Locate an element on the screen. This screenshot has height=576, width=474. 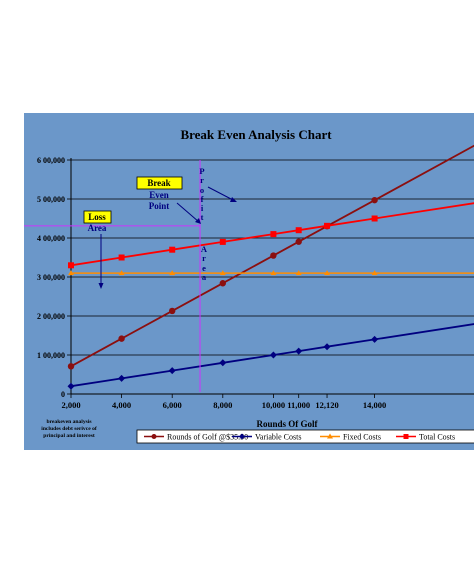
loss-area-label-text: Area is located at coordinates (97, 228).